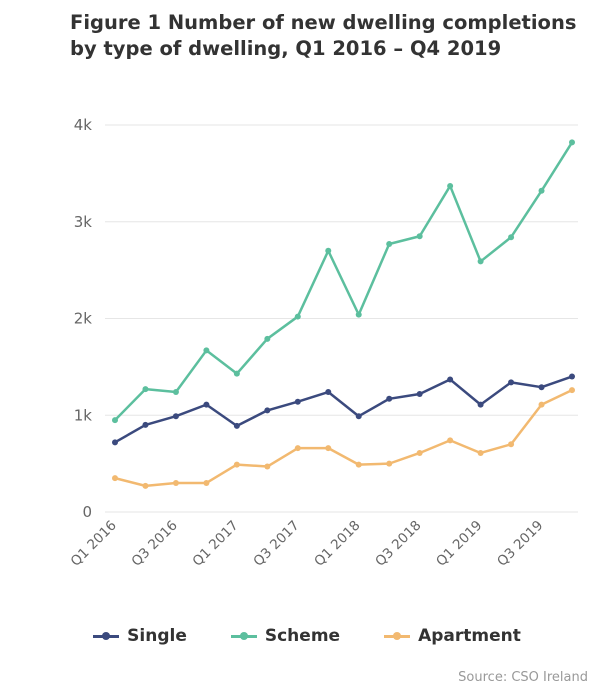 The width and height of the screenshot is (614, 694). What do you see at coordinates (276, 544) in the screenshot?
I see `x-tick-label: Q3 2017` at bounding box center [276, 544].